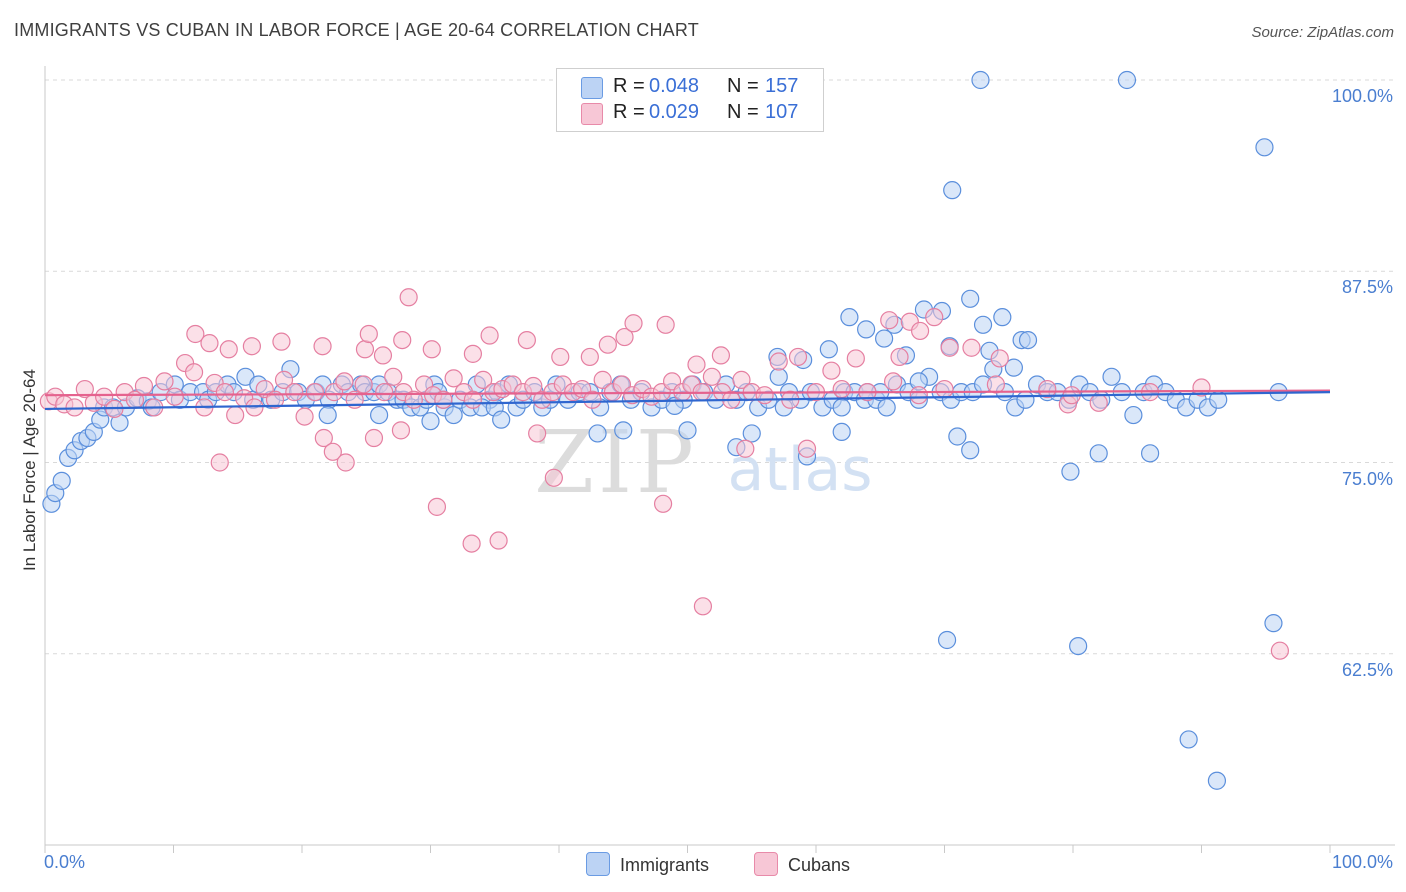 Image resolution: width=1406 pixels, height=892 pixels. I want to click on trend-lines, so click(687, 400).